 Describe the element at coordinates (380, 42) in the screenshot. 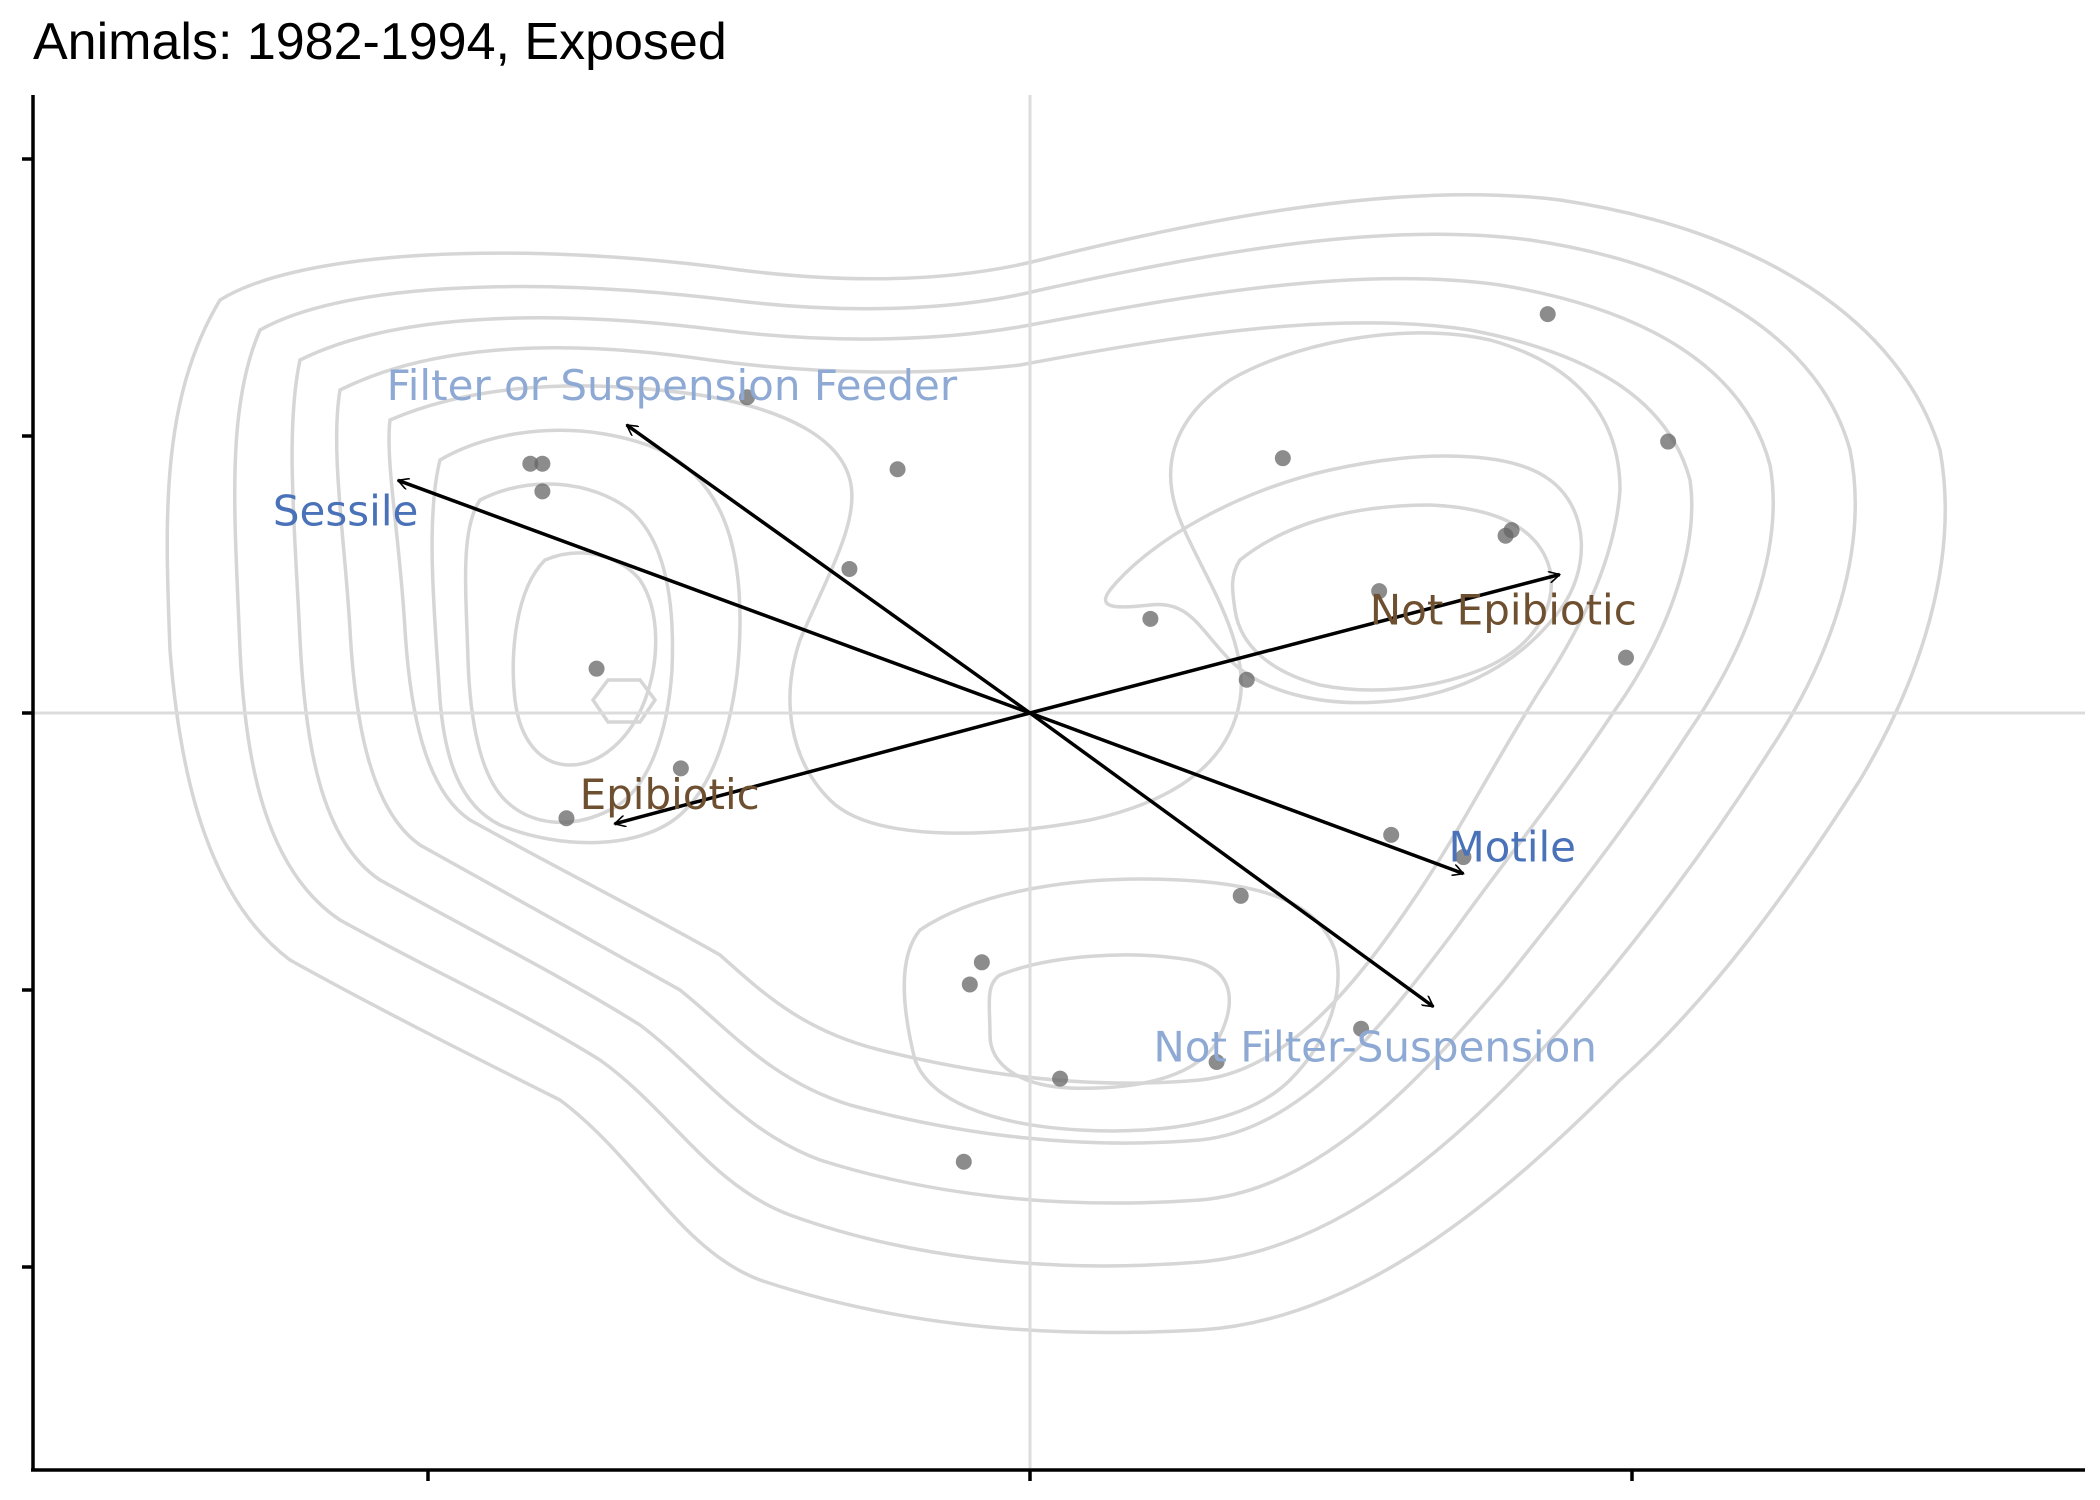

I see `chart-title: Animals: 1982-1994, Exposed` at that location.